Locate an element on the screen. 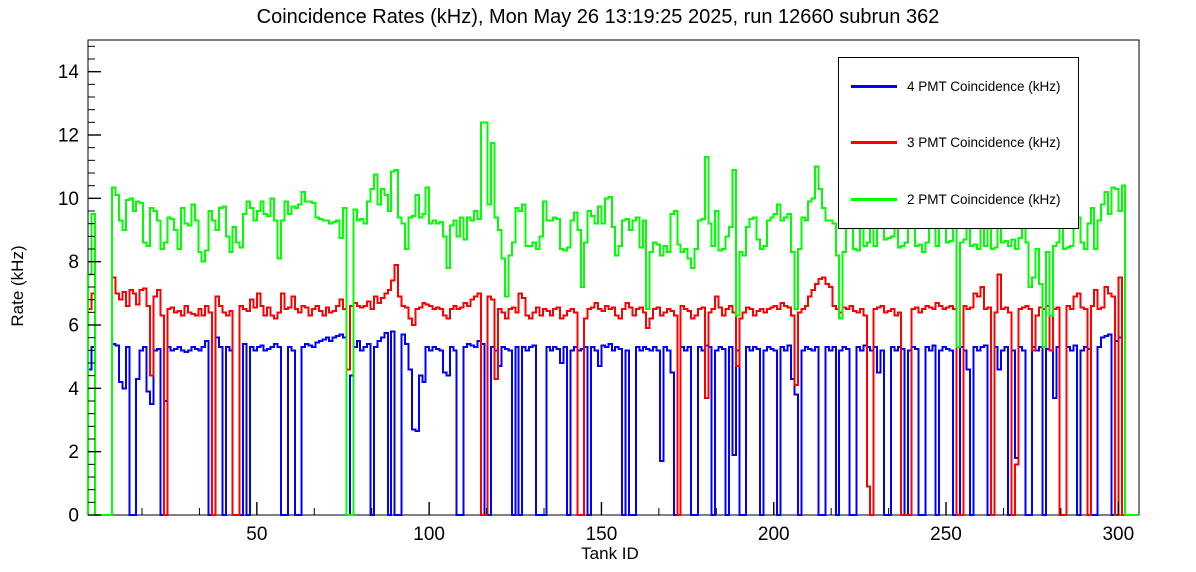 This screenshot has width=1196, height=572. x-axis-tick-label: 150 is located at coordinates (602, 534).